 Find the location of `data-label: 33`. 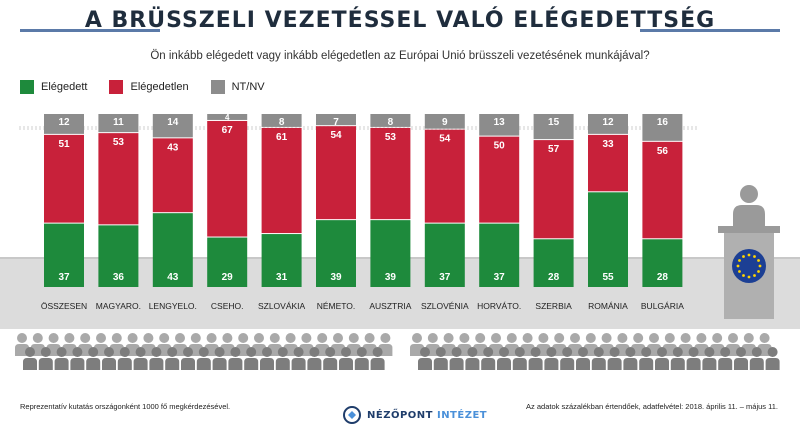

data-label: 33 is located at coordinates (608, 144).